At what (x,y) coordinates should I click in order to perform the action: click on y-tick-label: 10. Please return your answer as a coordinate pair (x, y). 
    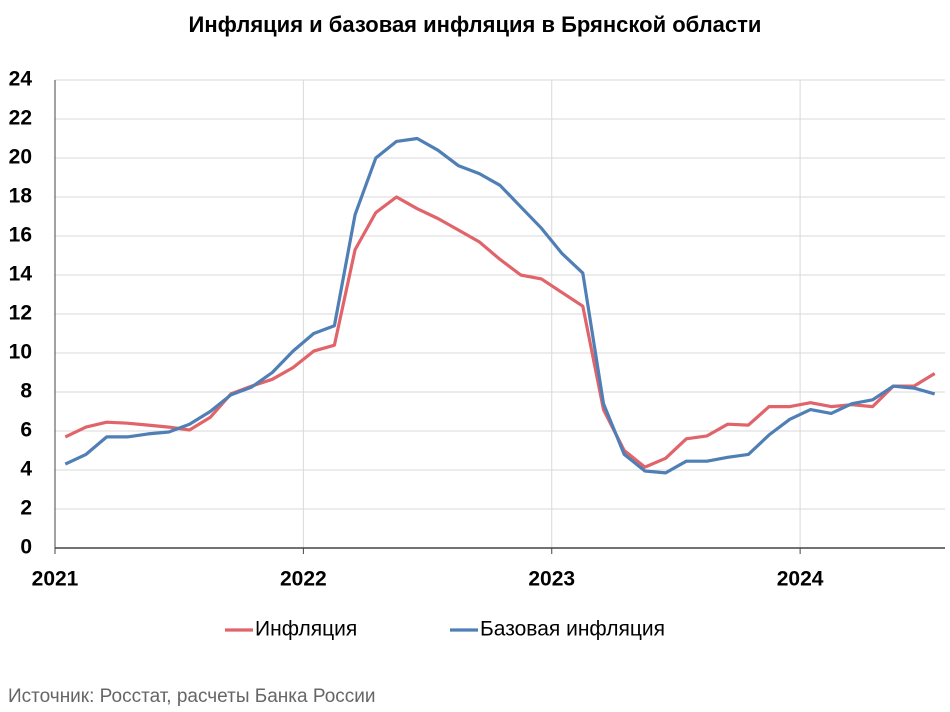
    Looking at the image, I should click on (20, 352).